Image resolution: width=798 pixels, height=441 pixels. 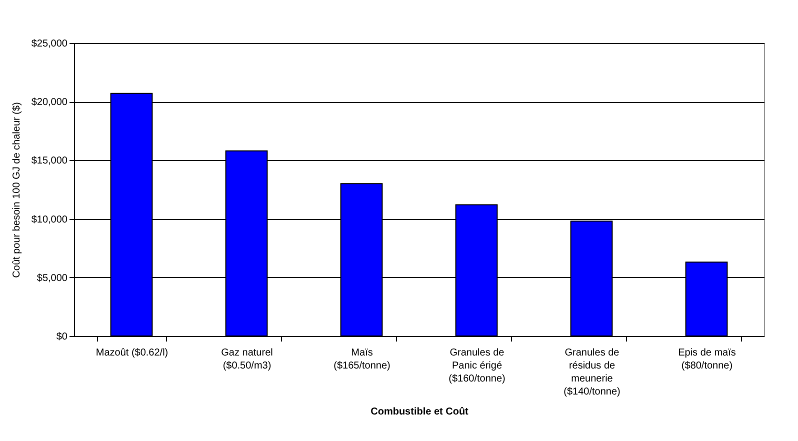 I want to click on x-tick-label: Epis de maïs ($80/tonne), so click(x=707, y=360).